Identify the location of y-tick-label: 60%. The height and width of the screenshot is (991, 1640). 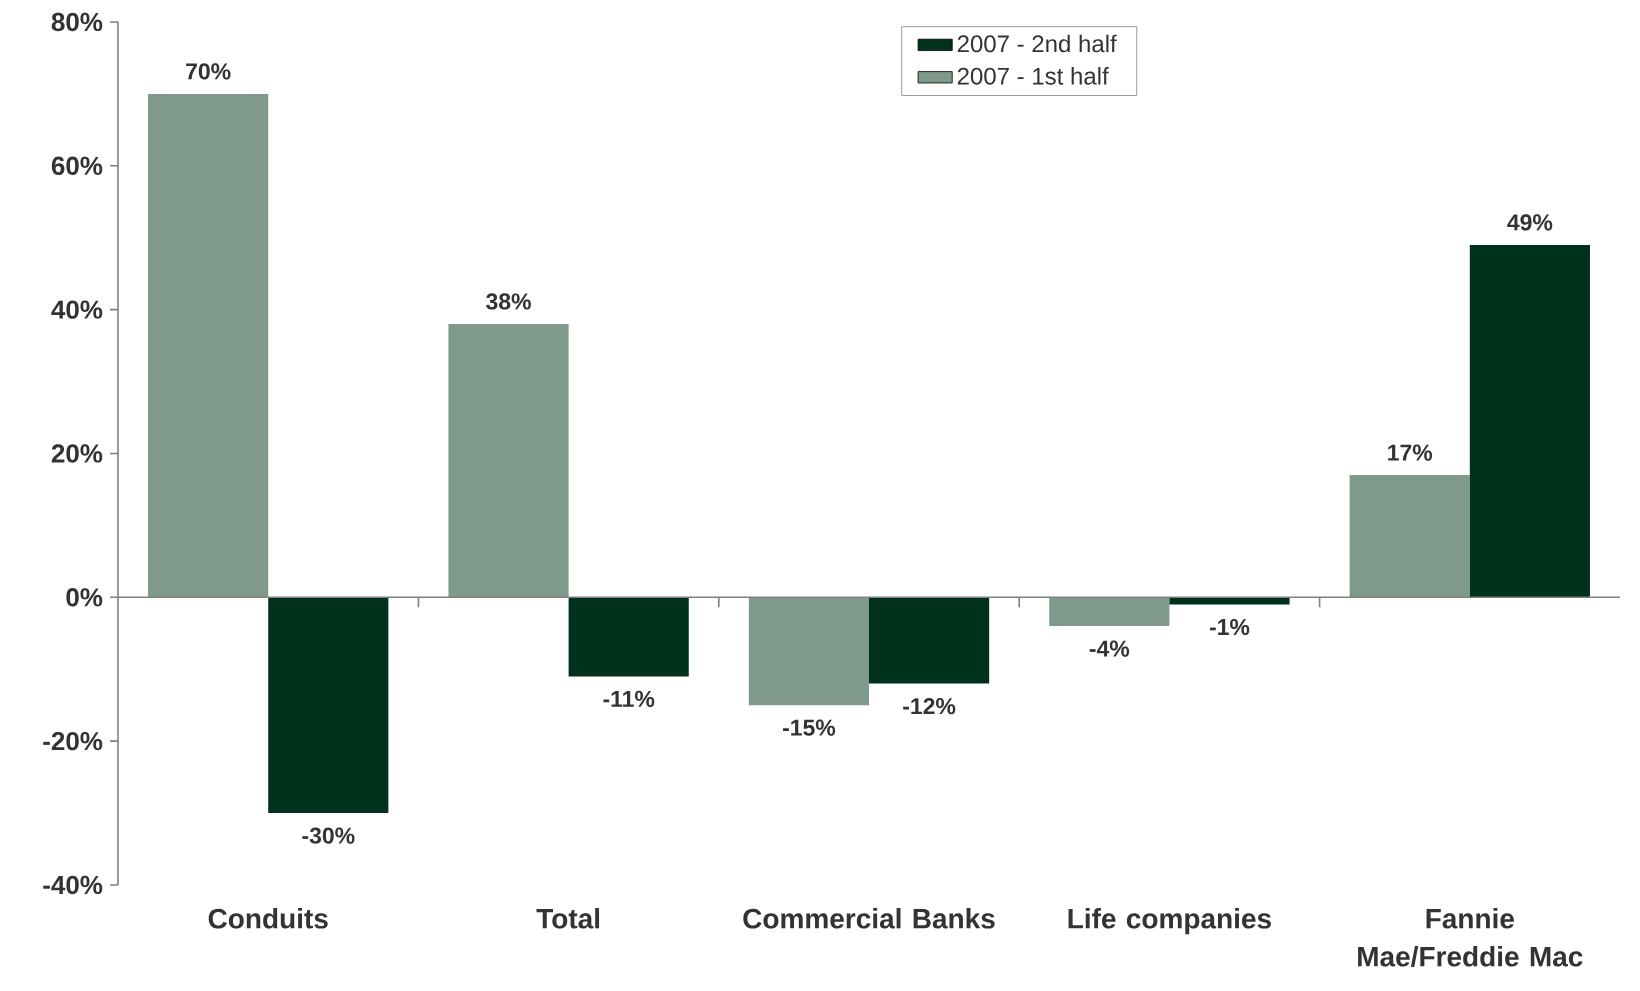
(77, 166).